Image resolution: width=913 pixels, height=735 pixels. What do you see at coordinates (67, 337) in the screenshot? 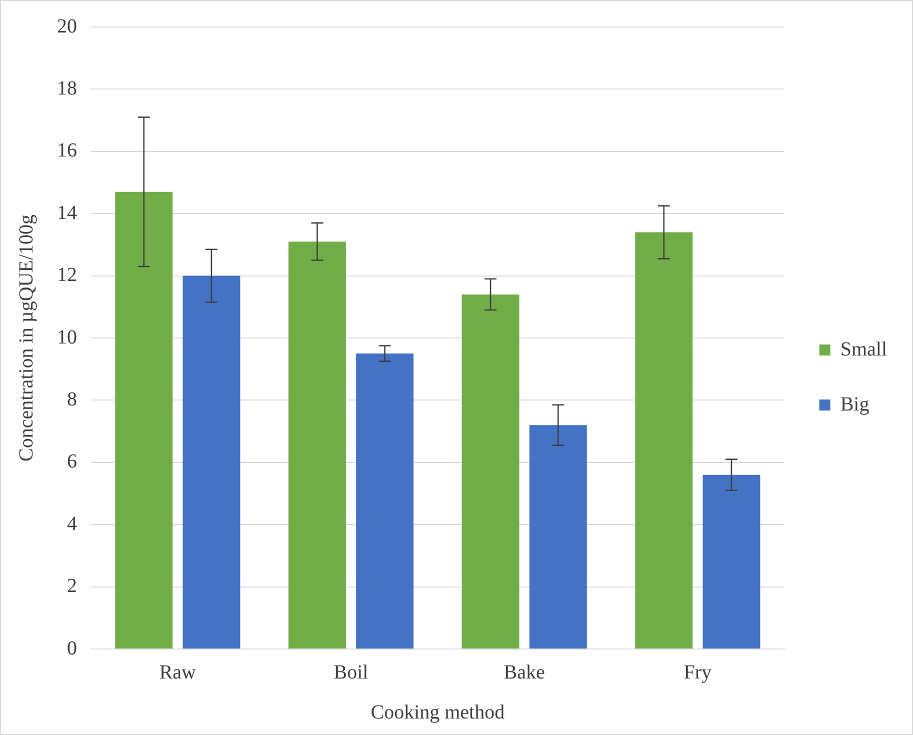
I see `y-tick-label: 10` at bounding box center [67, 337].